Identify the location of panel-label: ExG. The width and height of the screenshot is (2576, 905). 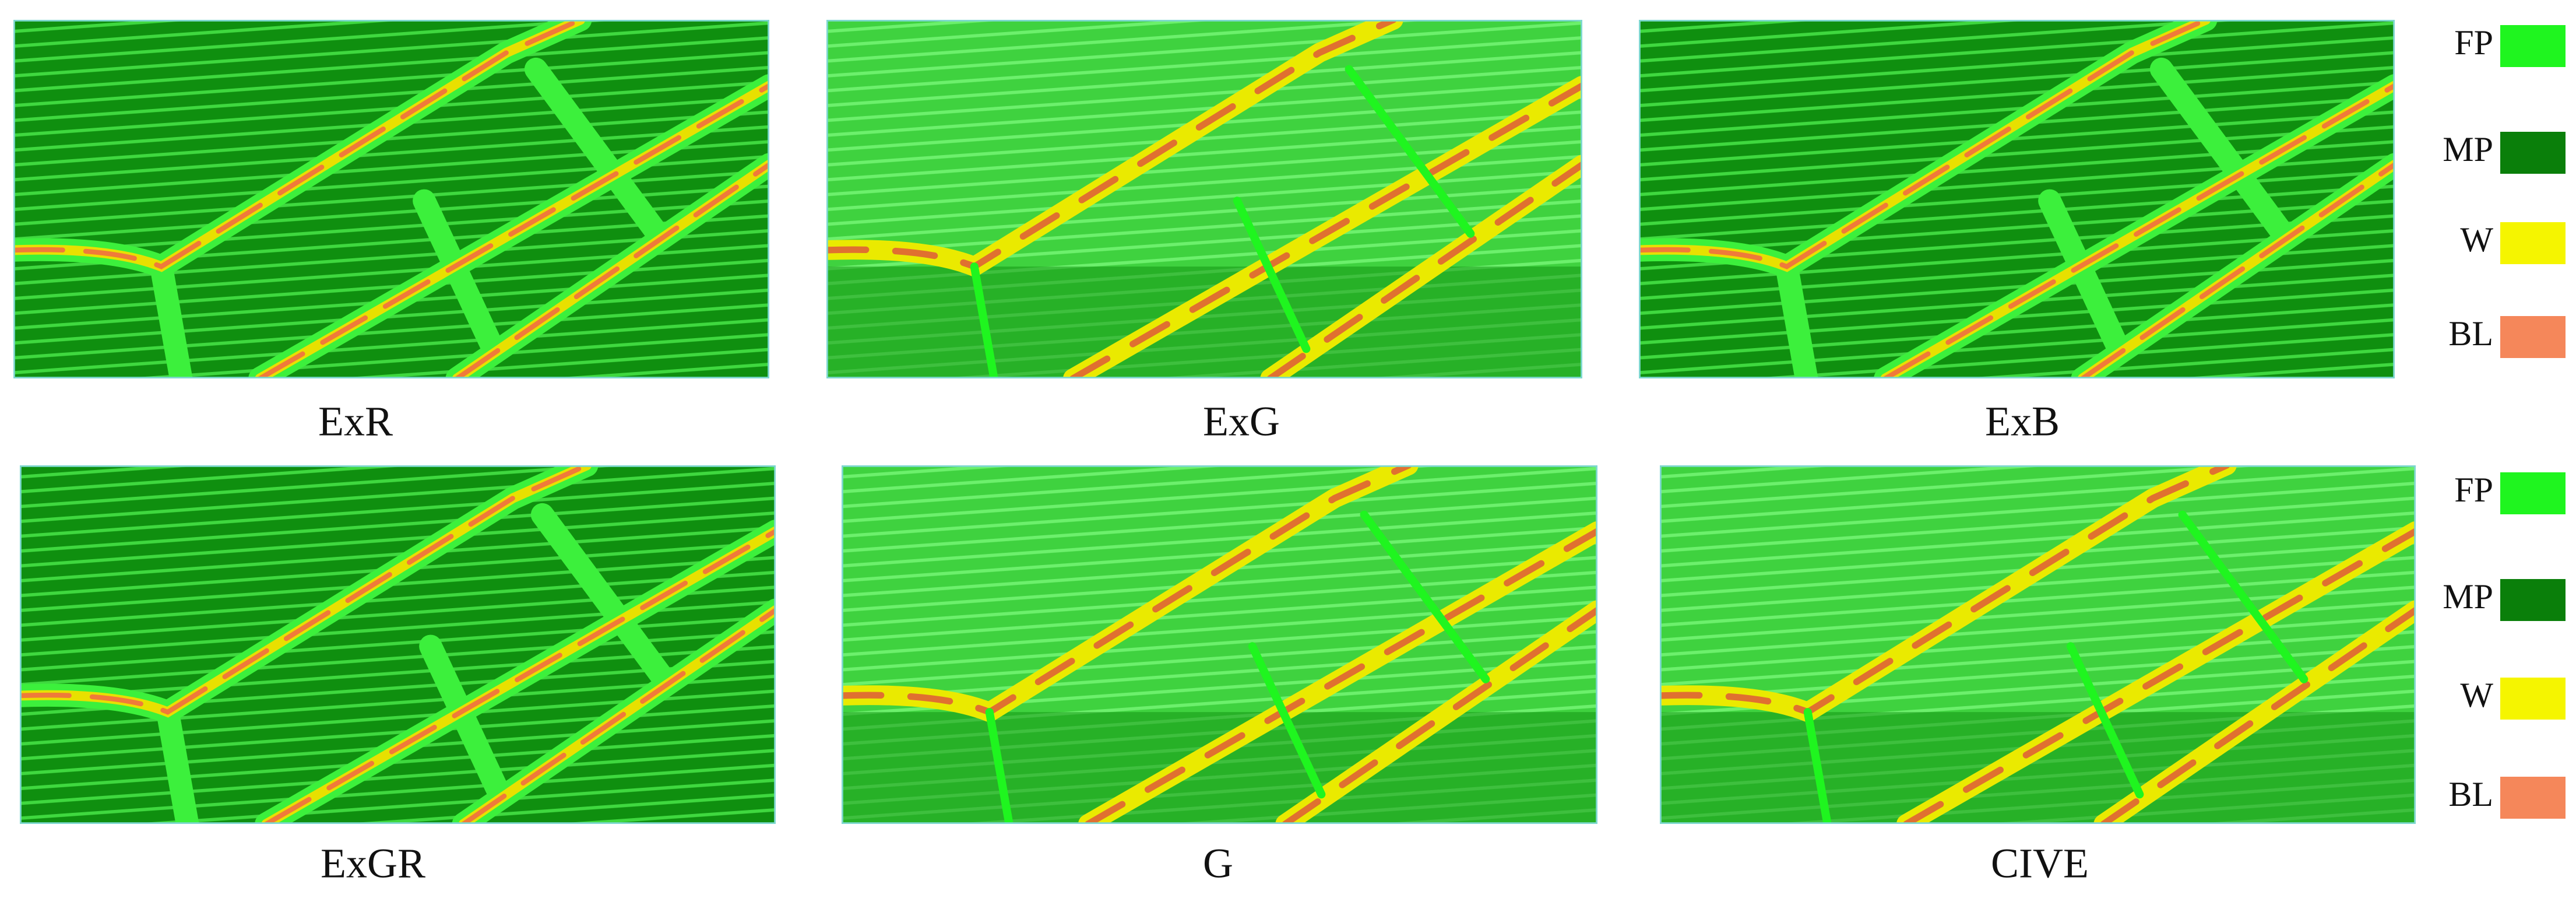
(1242, 422).